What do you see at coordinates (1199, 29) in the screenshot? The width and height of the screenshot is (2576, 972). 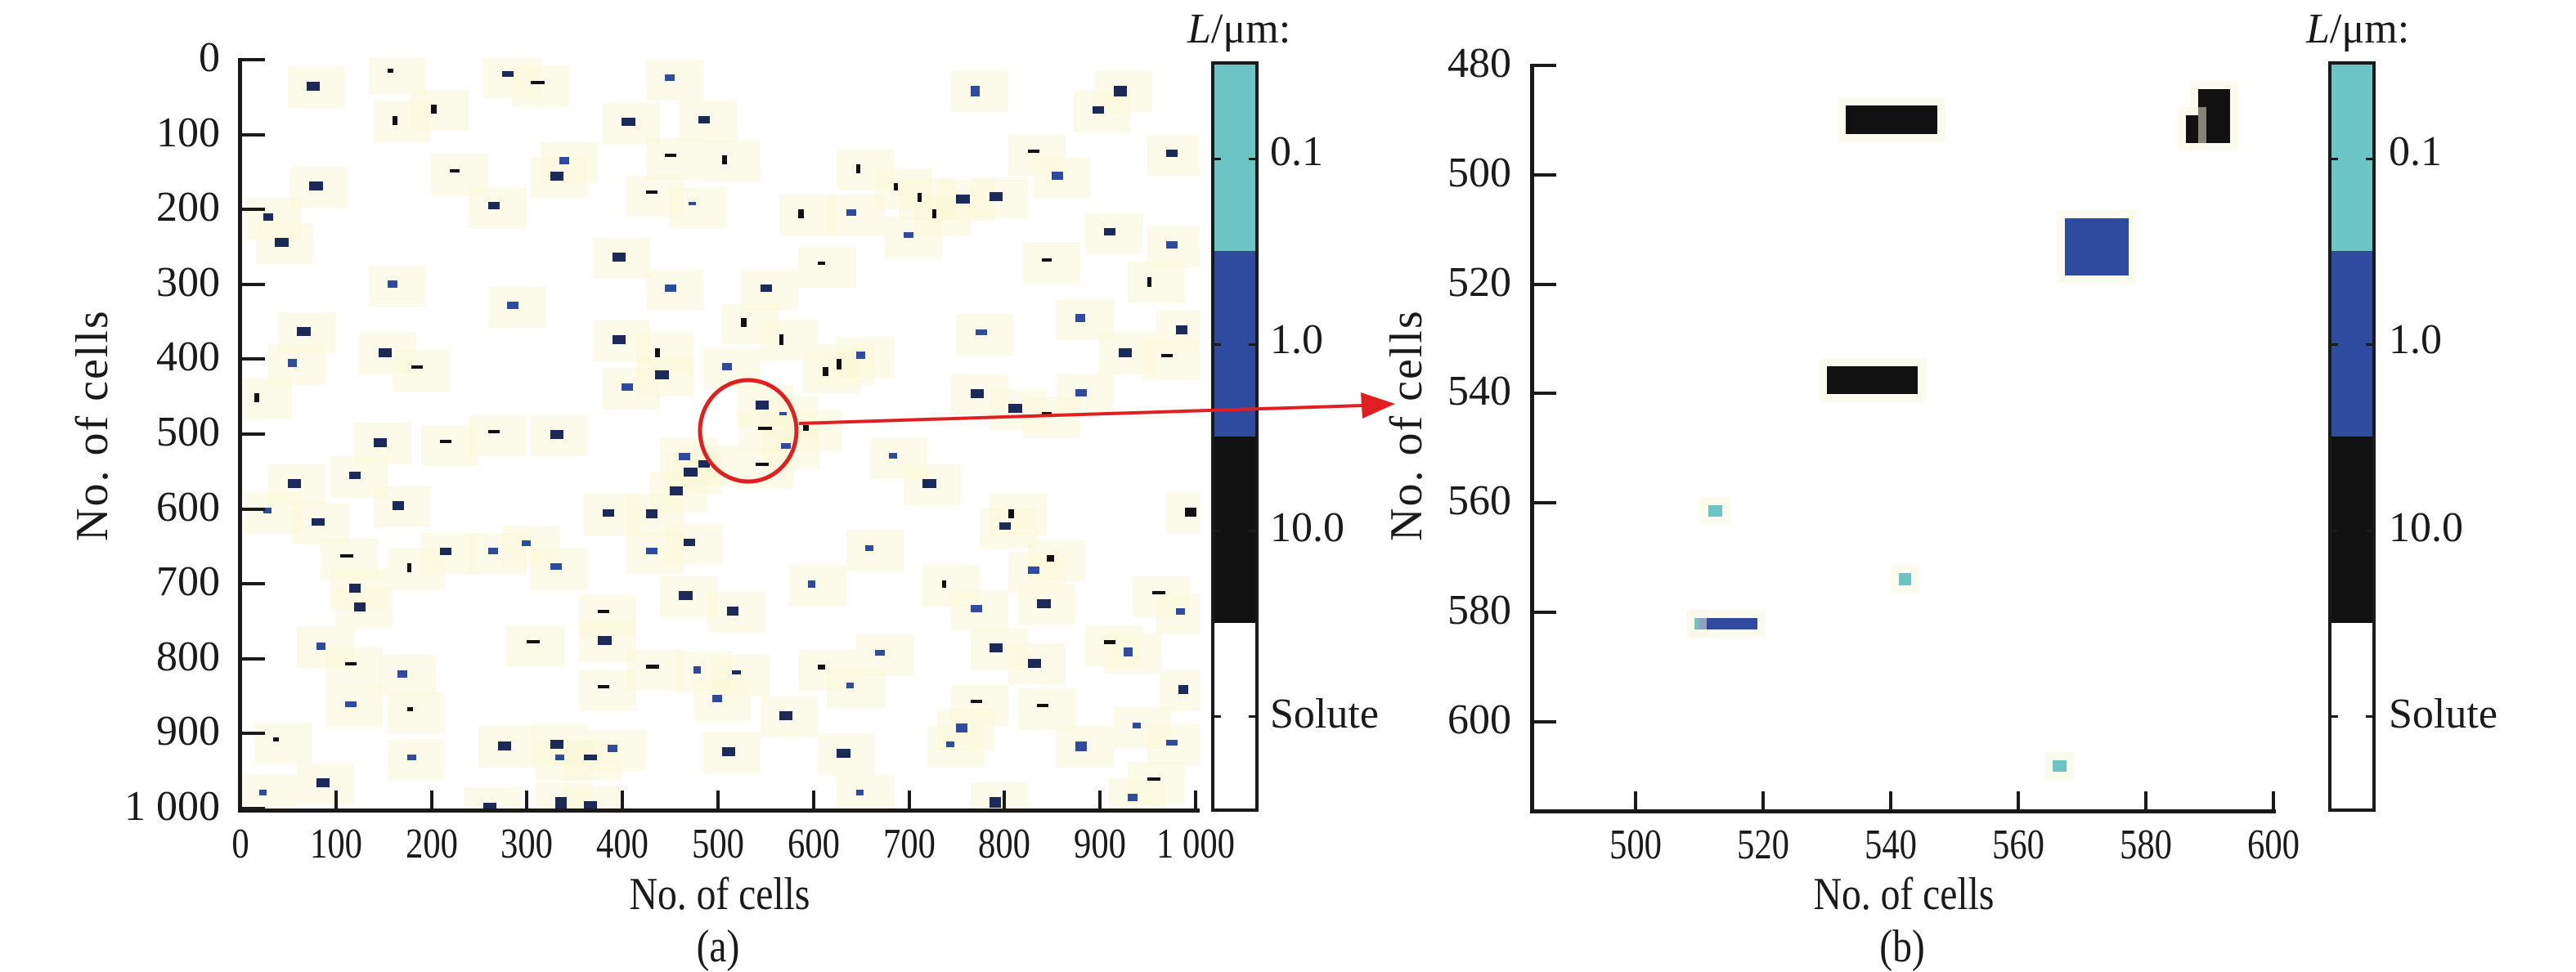 I see `length-symbol: L` at bounding box center [1199, 29].